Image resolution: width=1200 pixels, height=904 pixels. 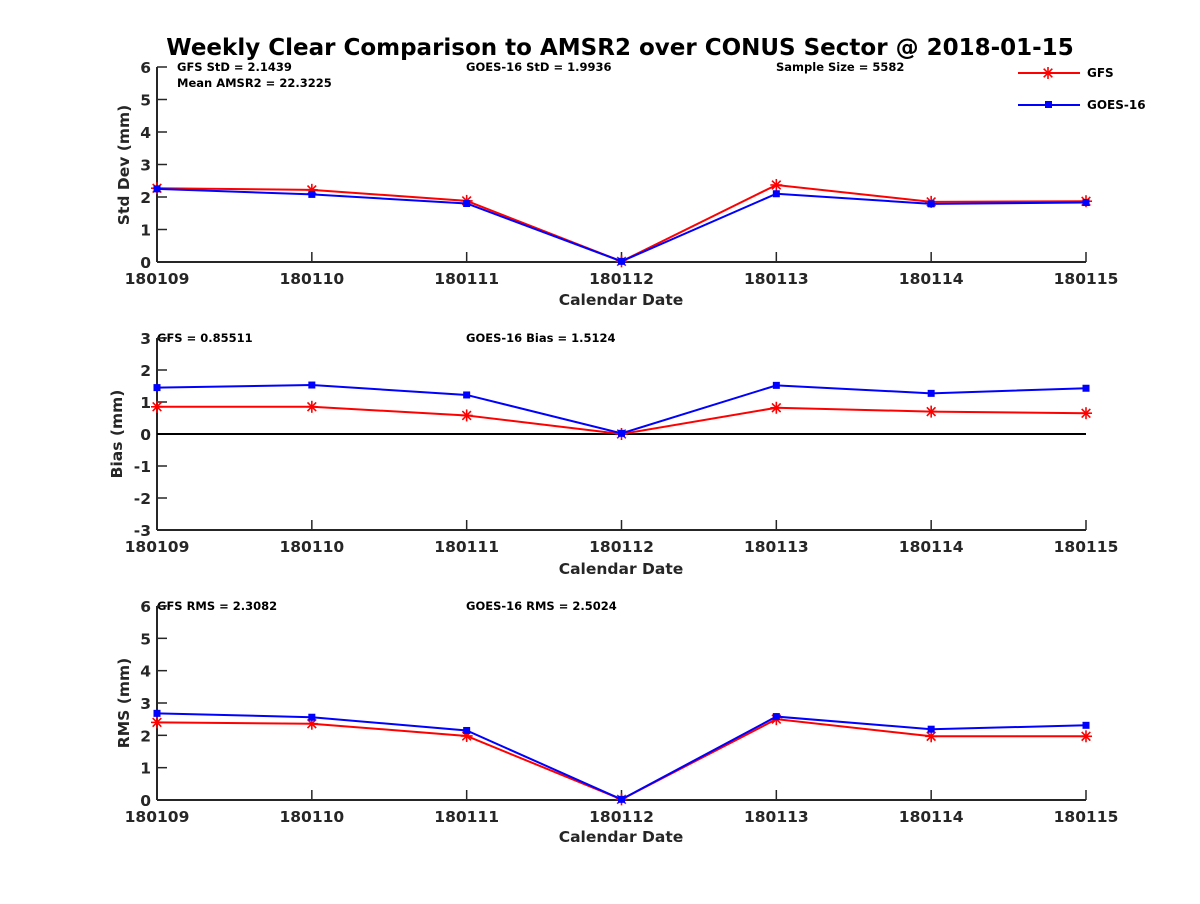 I want to click on legend-gfs-asterisk-mark, so click(x=1048, y=73).